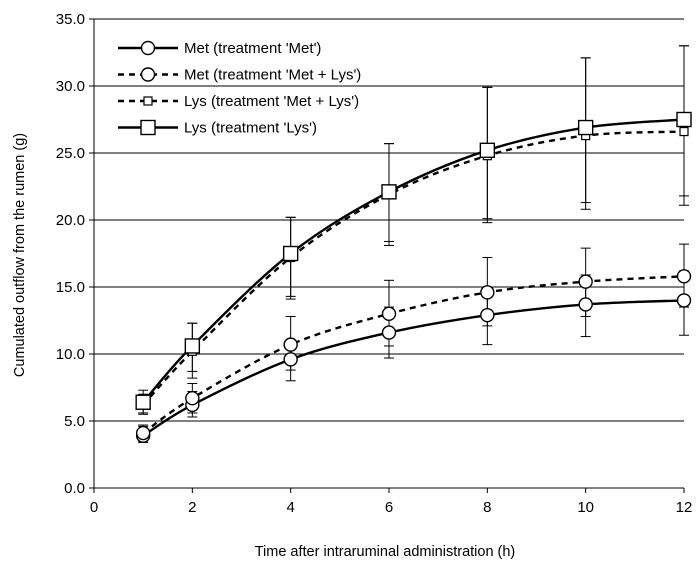 This screenshot has height=564, width=696. Describe the element at coordinates (290, 507) in the screenshot. I see `x-tick-label: 4` at that location.